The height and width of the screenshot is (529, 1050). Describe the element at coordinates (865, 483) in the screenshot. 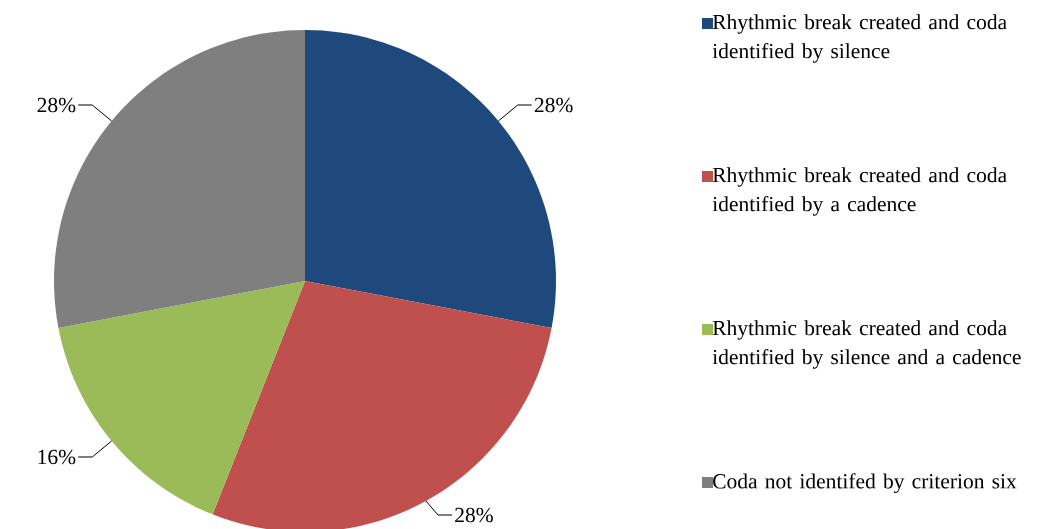

I see `legend-label: Coda not identifed by criterion six` at that location.